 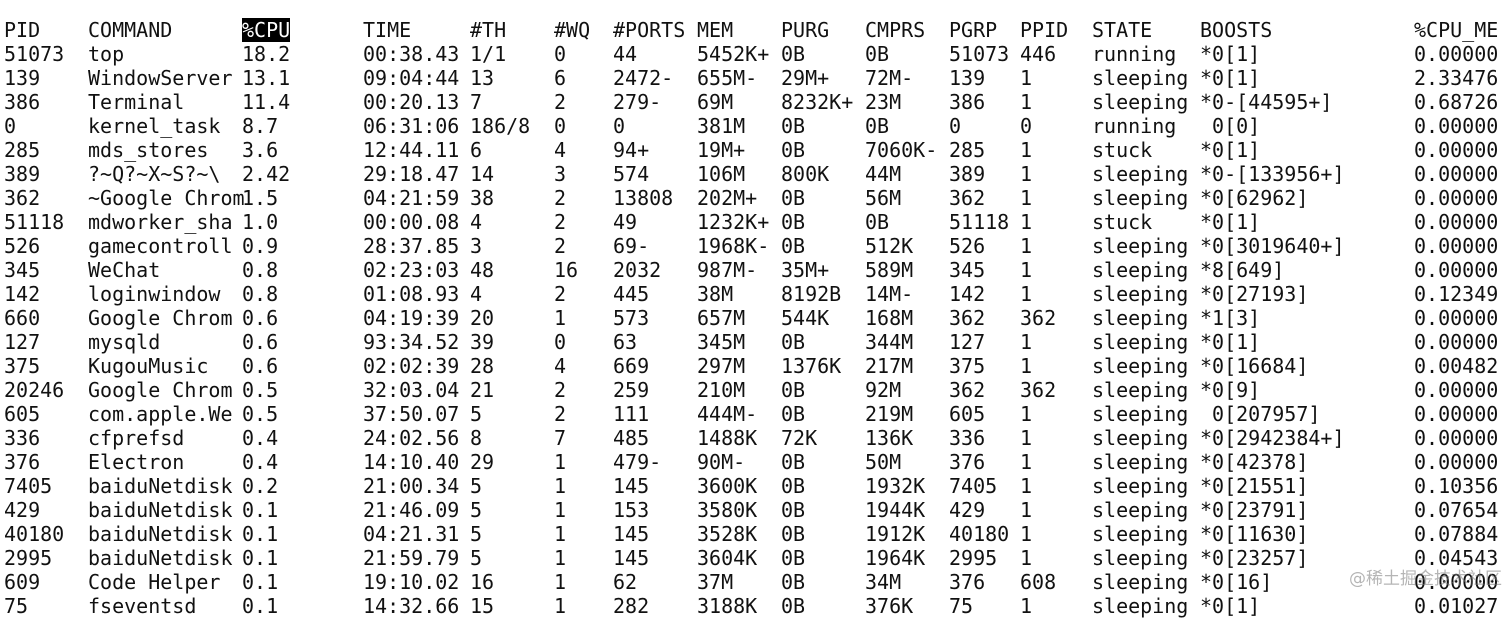 I want to click on cell: 12:44.11, so click(x=411, y=150).